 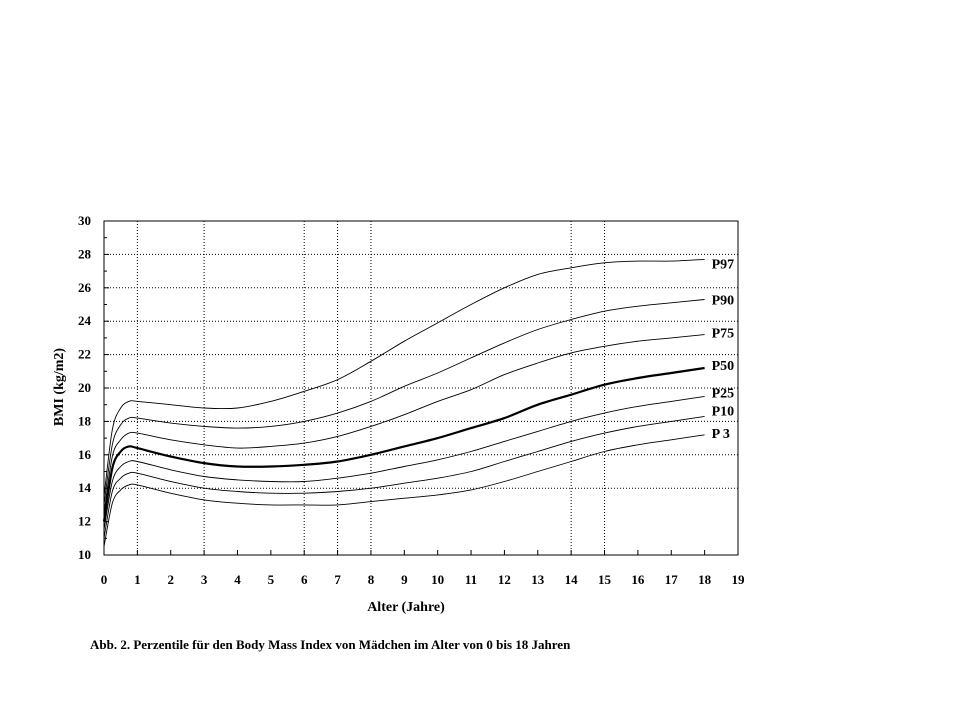 What do you see at coordinates (84, 220) in the screenshot?
I see `y-tick-label-30: 30` at bounding box center [84, 220].